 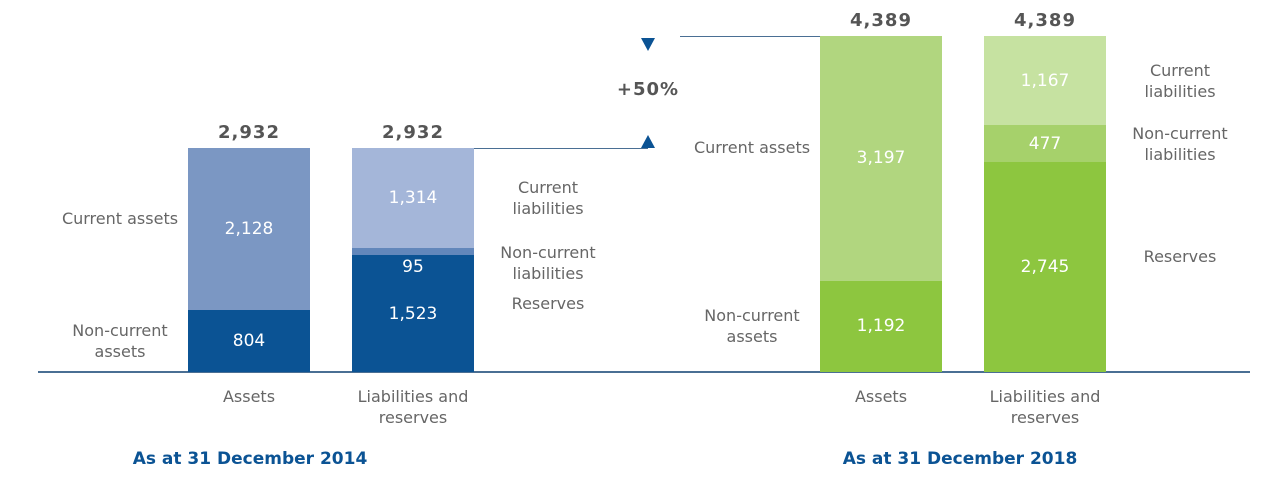 I want to click on annotation: +50%, so click(x=648, y=89).